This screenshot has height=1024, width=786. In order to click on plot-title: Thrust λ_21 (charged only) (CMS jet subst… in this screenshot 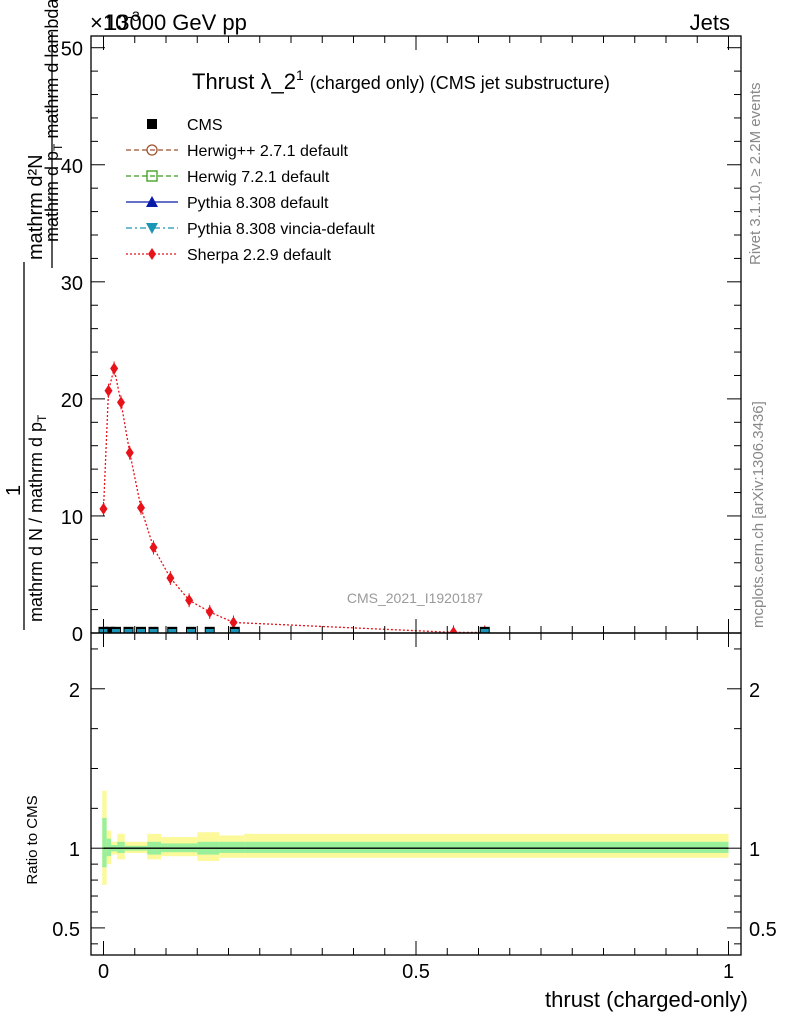, I will do `click(401, 80)`.